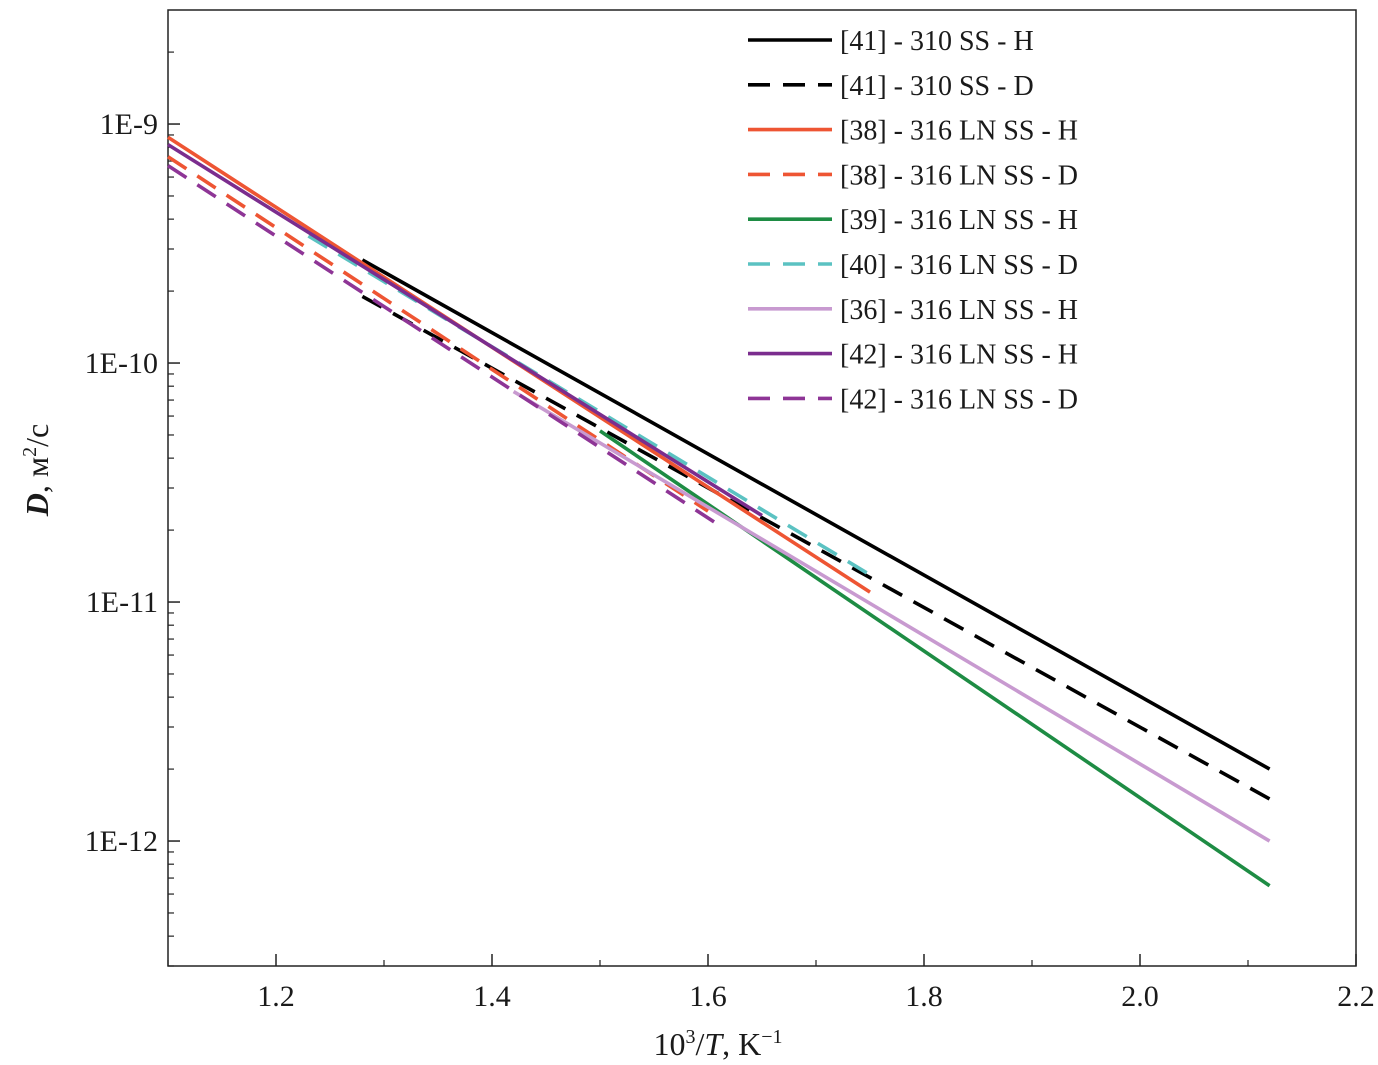  Describe the element at coordinates (959, 355) in the screenshot. I see `legend-label: [42] - 316 LN SS - H` at that location.